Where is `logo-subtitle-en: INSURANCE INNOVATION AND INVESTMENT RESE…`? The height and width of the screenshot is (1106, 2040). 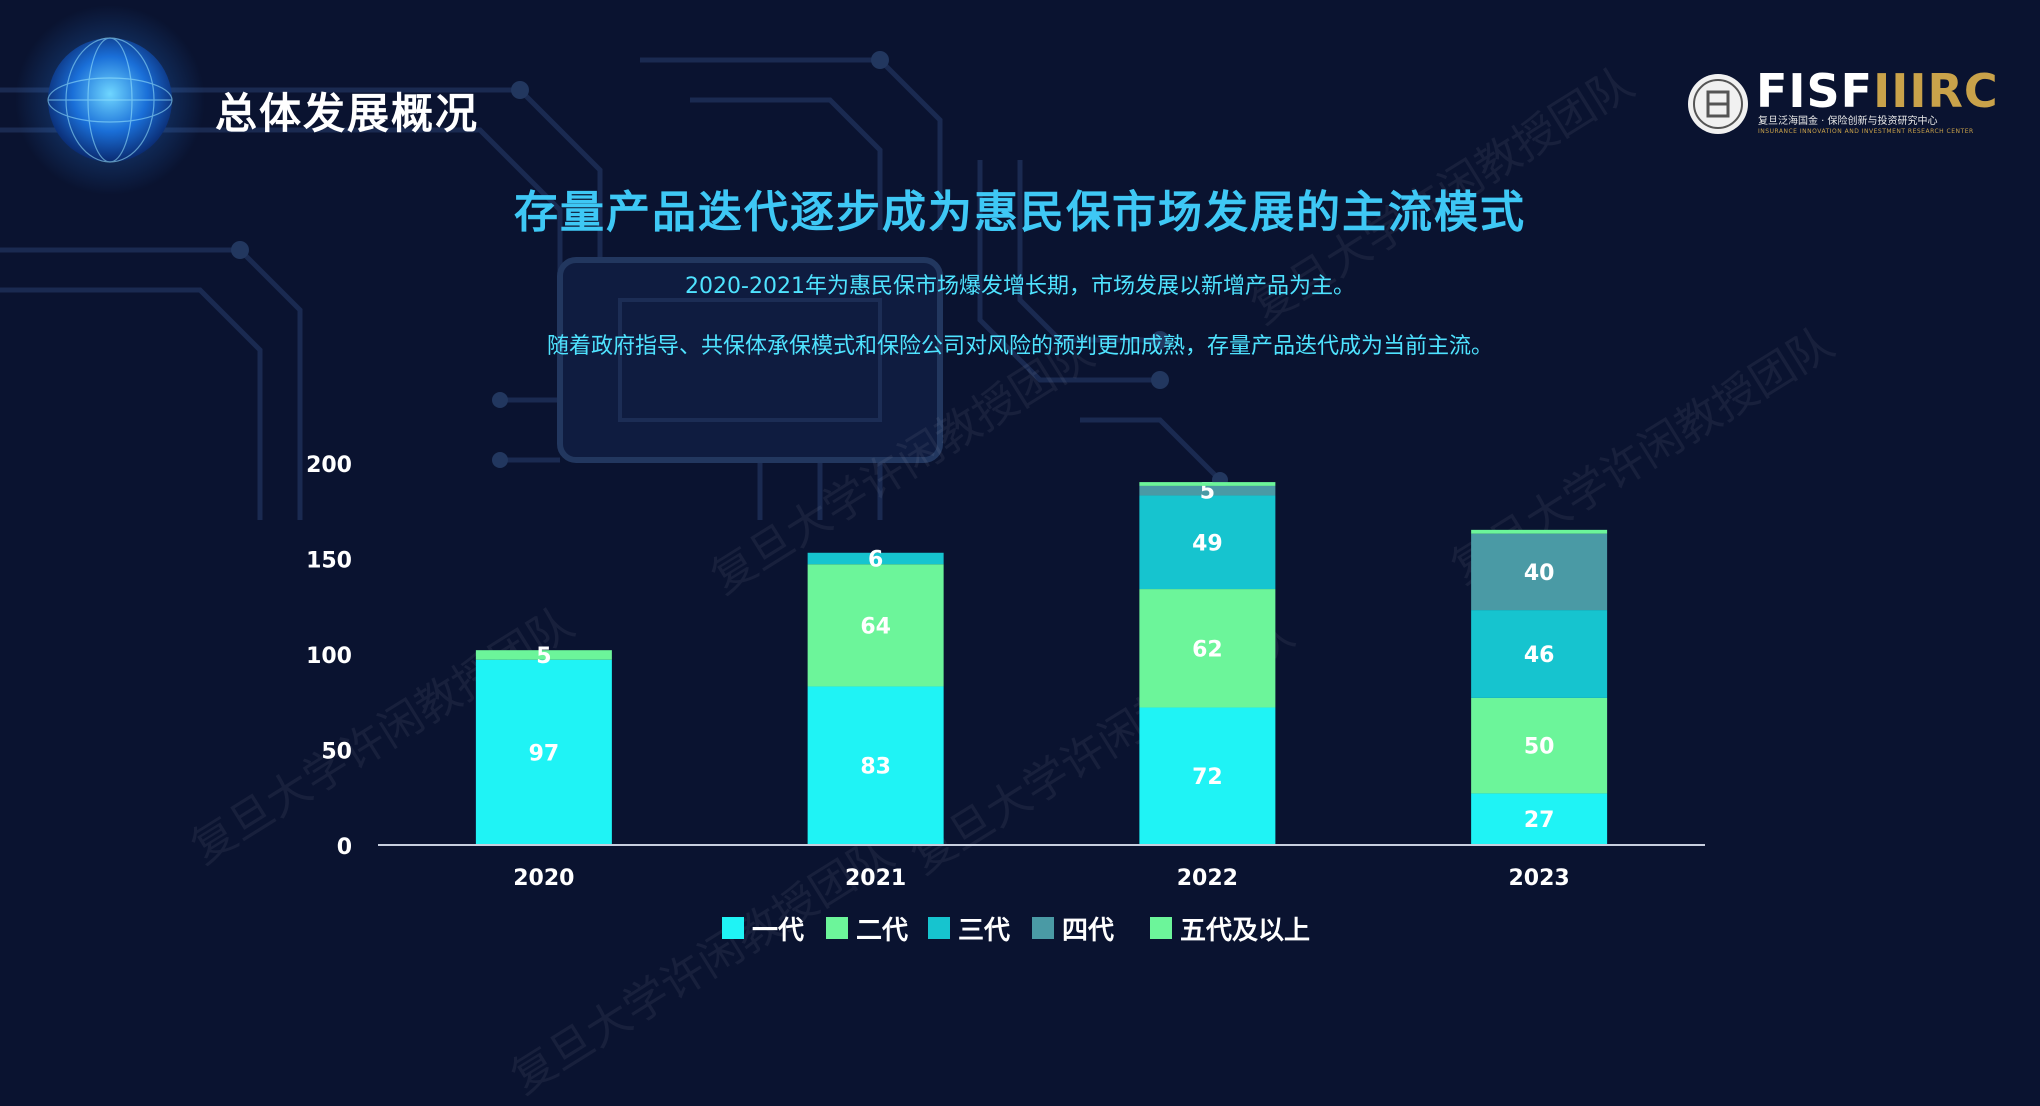
logo-subtitle-en: INSURANCE INNOVATION AND INVESTMENT RESE… is located at coordinates (1866, 131).